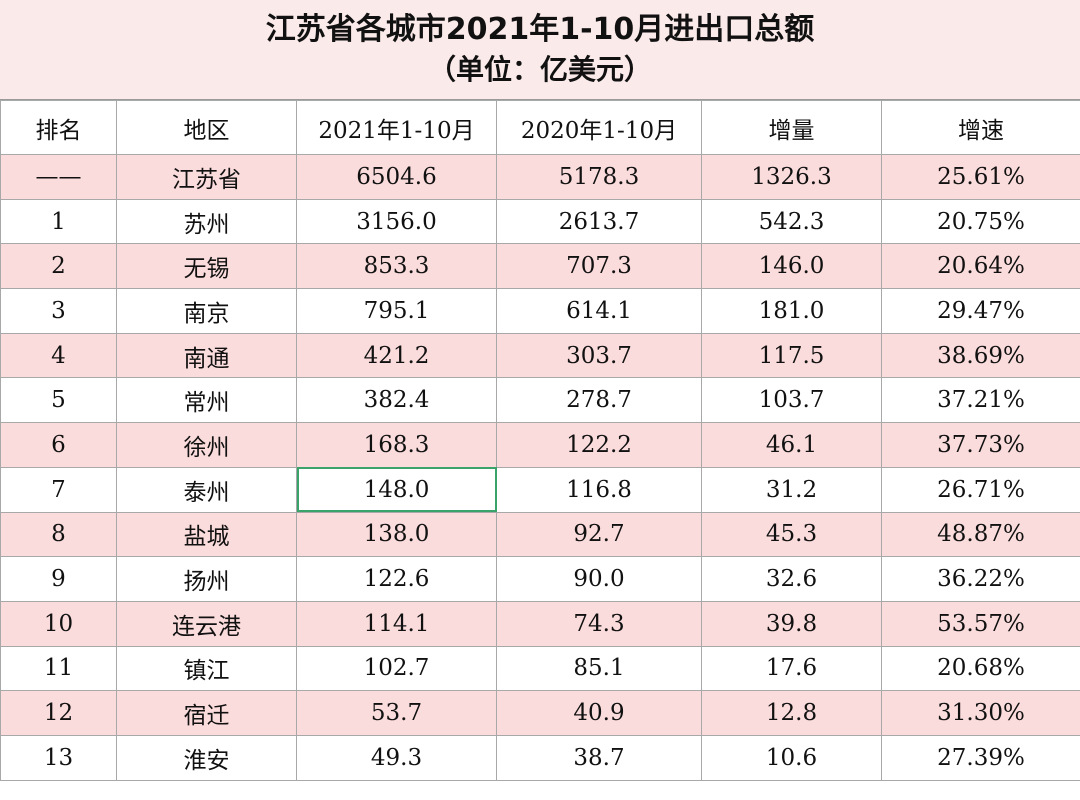 The image size is (1080, 800). Describe the element at coordinates (599, 221) in the screenshot. I see `cell-2020: 2613.7` at that location.